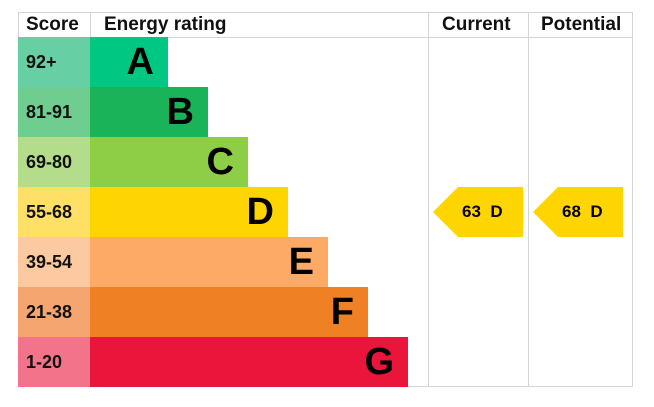  Describe the element at coordinates (54, 112) in the screenshot. I see `score-range: 81-91` at that location.